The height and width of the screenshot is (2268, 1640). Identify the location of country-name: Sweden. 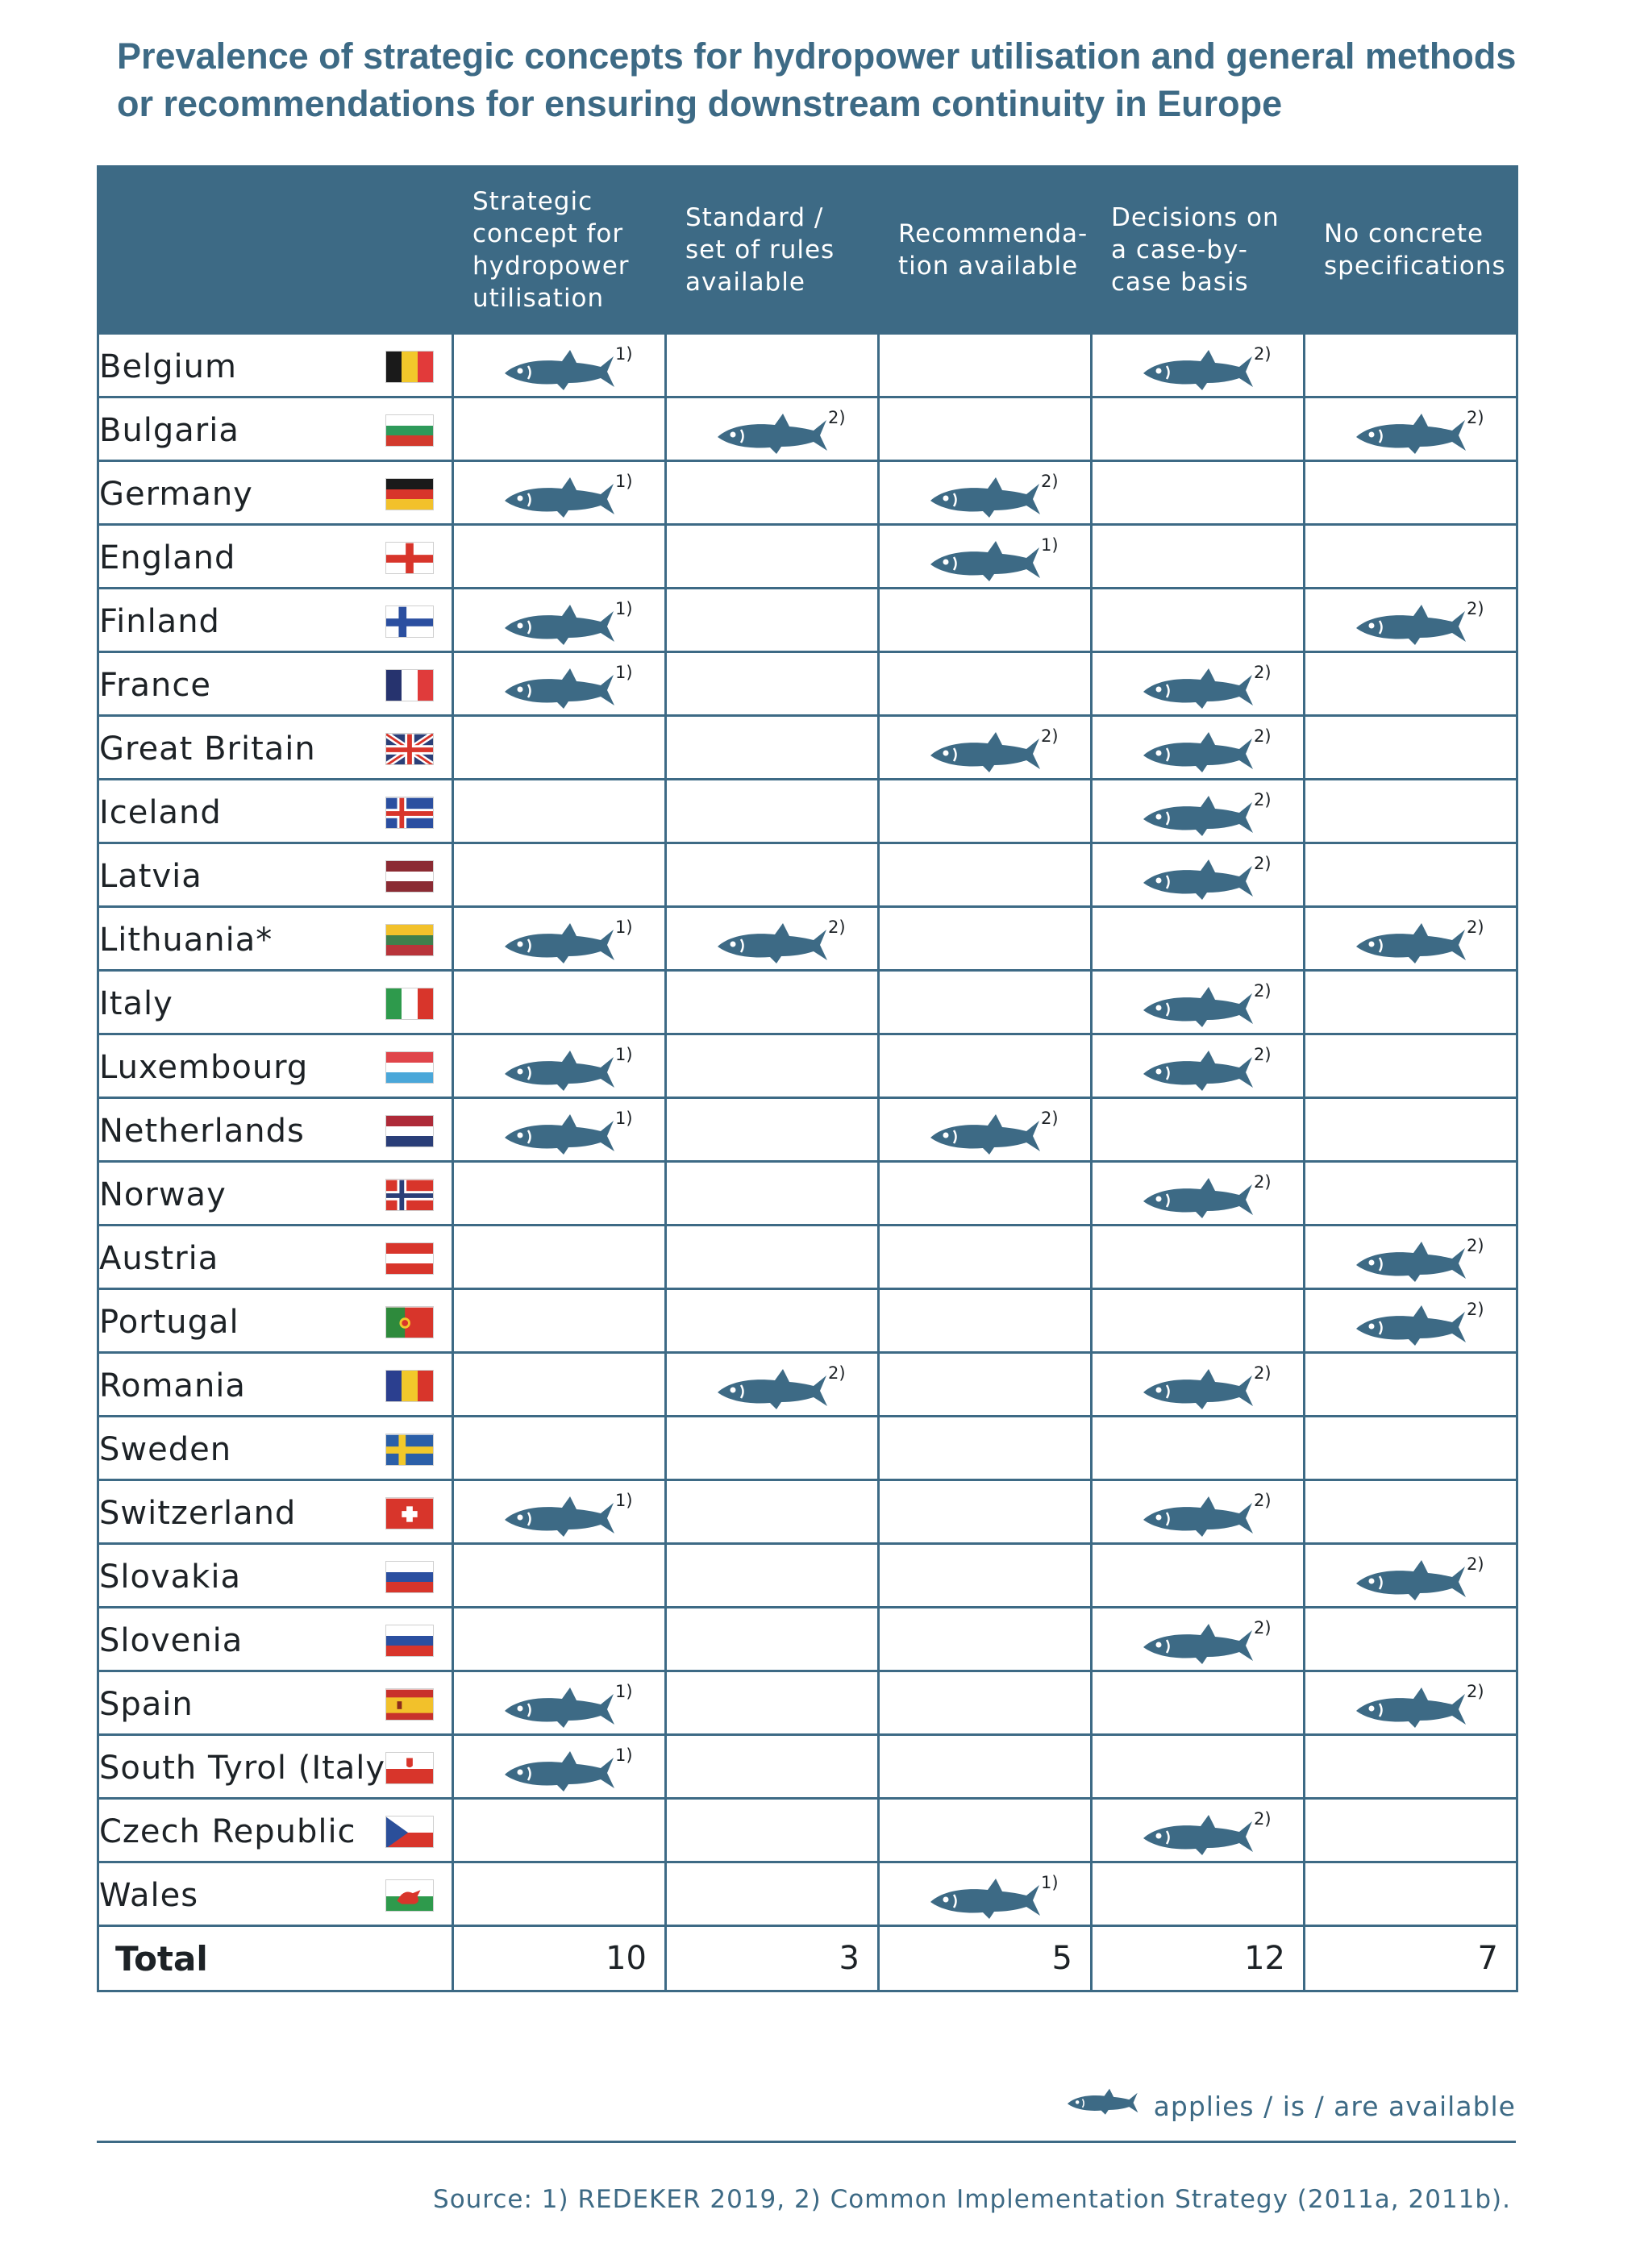
(165, 1449).